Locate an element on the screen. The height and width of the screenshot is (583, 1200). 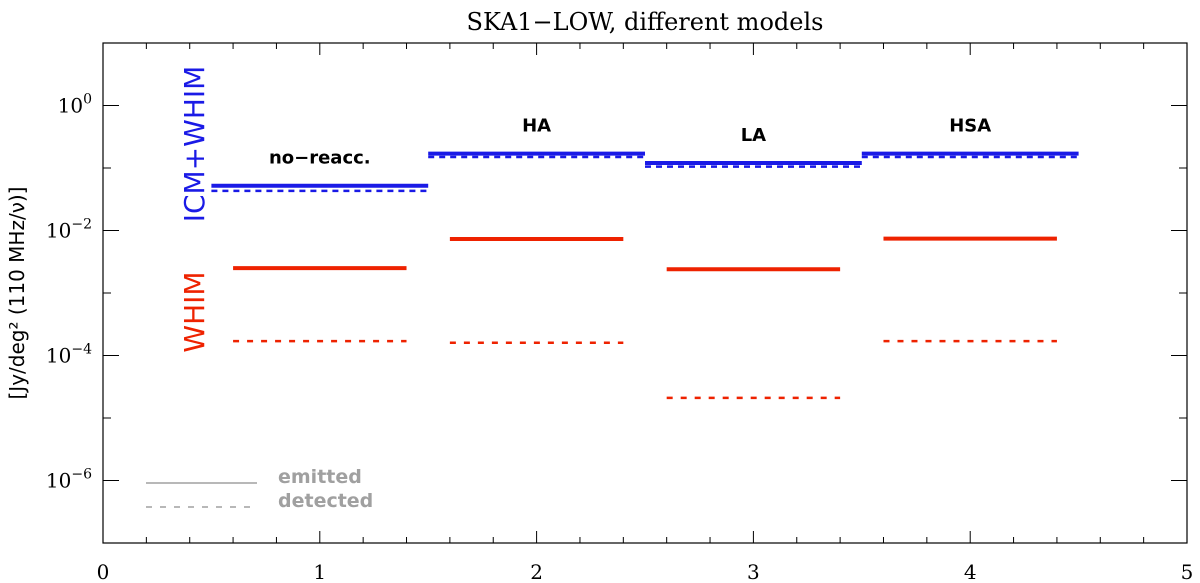
model-label: HA is located at coordinates (536, 126).